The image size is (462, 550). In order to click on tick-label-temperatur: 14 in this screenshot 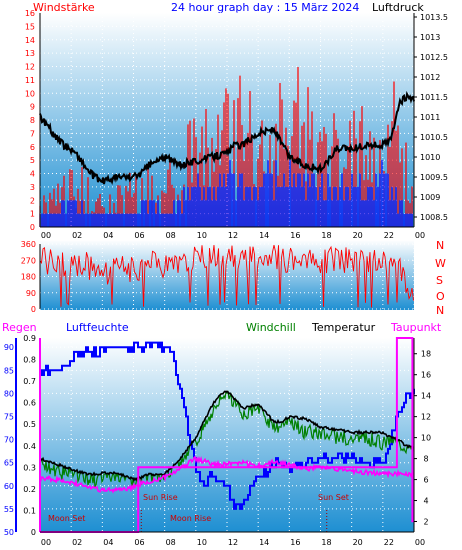, I will do `click(426, 396)`.